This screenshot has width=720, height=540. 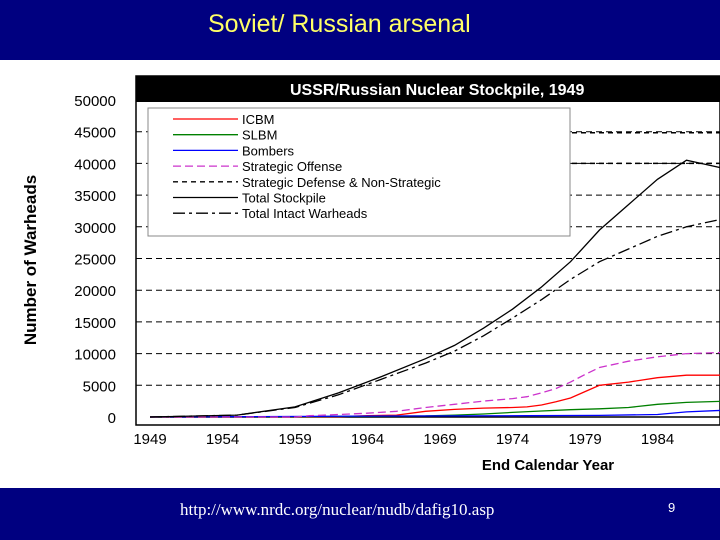 What do you see at coordinates (284, 198) in the screenshot?
I see `legend-label-5: Total Stockpile` at bounding box center [284, 198].